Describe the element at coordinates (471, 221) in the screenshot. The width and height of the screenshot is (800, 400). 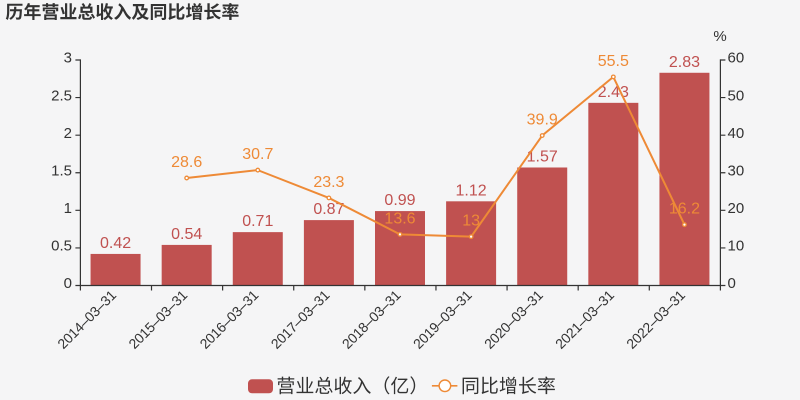
I see `svg-text: 13` at that location.